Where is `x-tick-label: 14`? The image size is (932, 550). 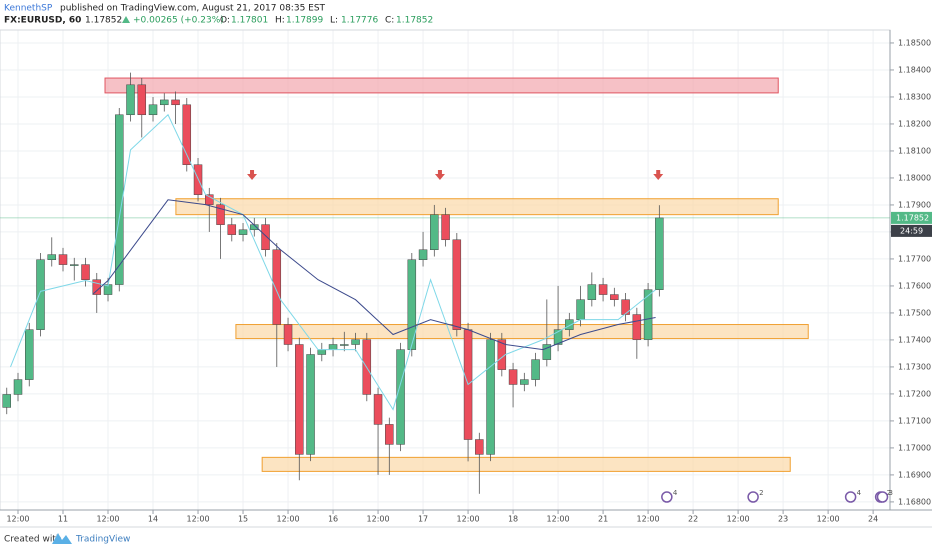
x-tick-label: 14 is located at coordinates (153, 519).